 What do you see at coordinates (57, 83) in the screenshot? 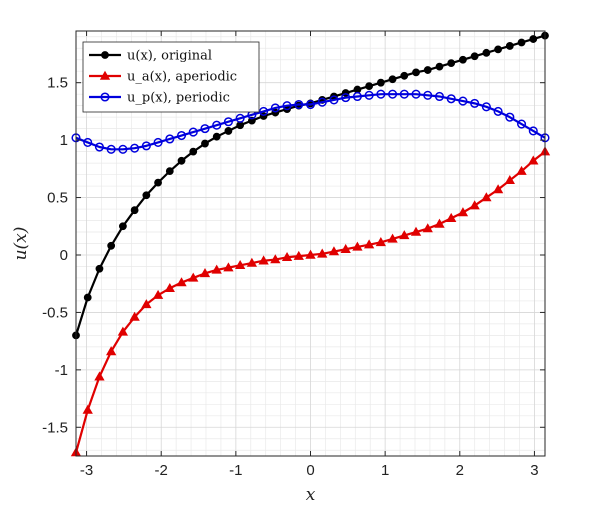
I see `y-tick-label: 1.5` at bounding box center [57, 83].